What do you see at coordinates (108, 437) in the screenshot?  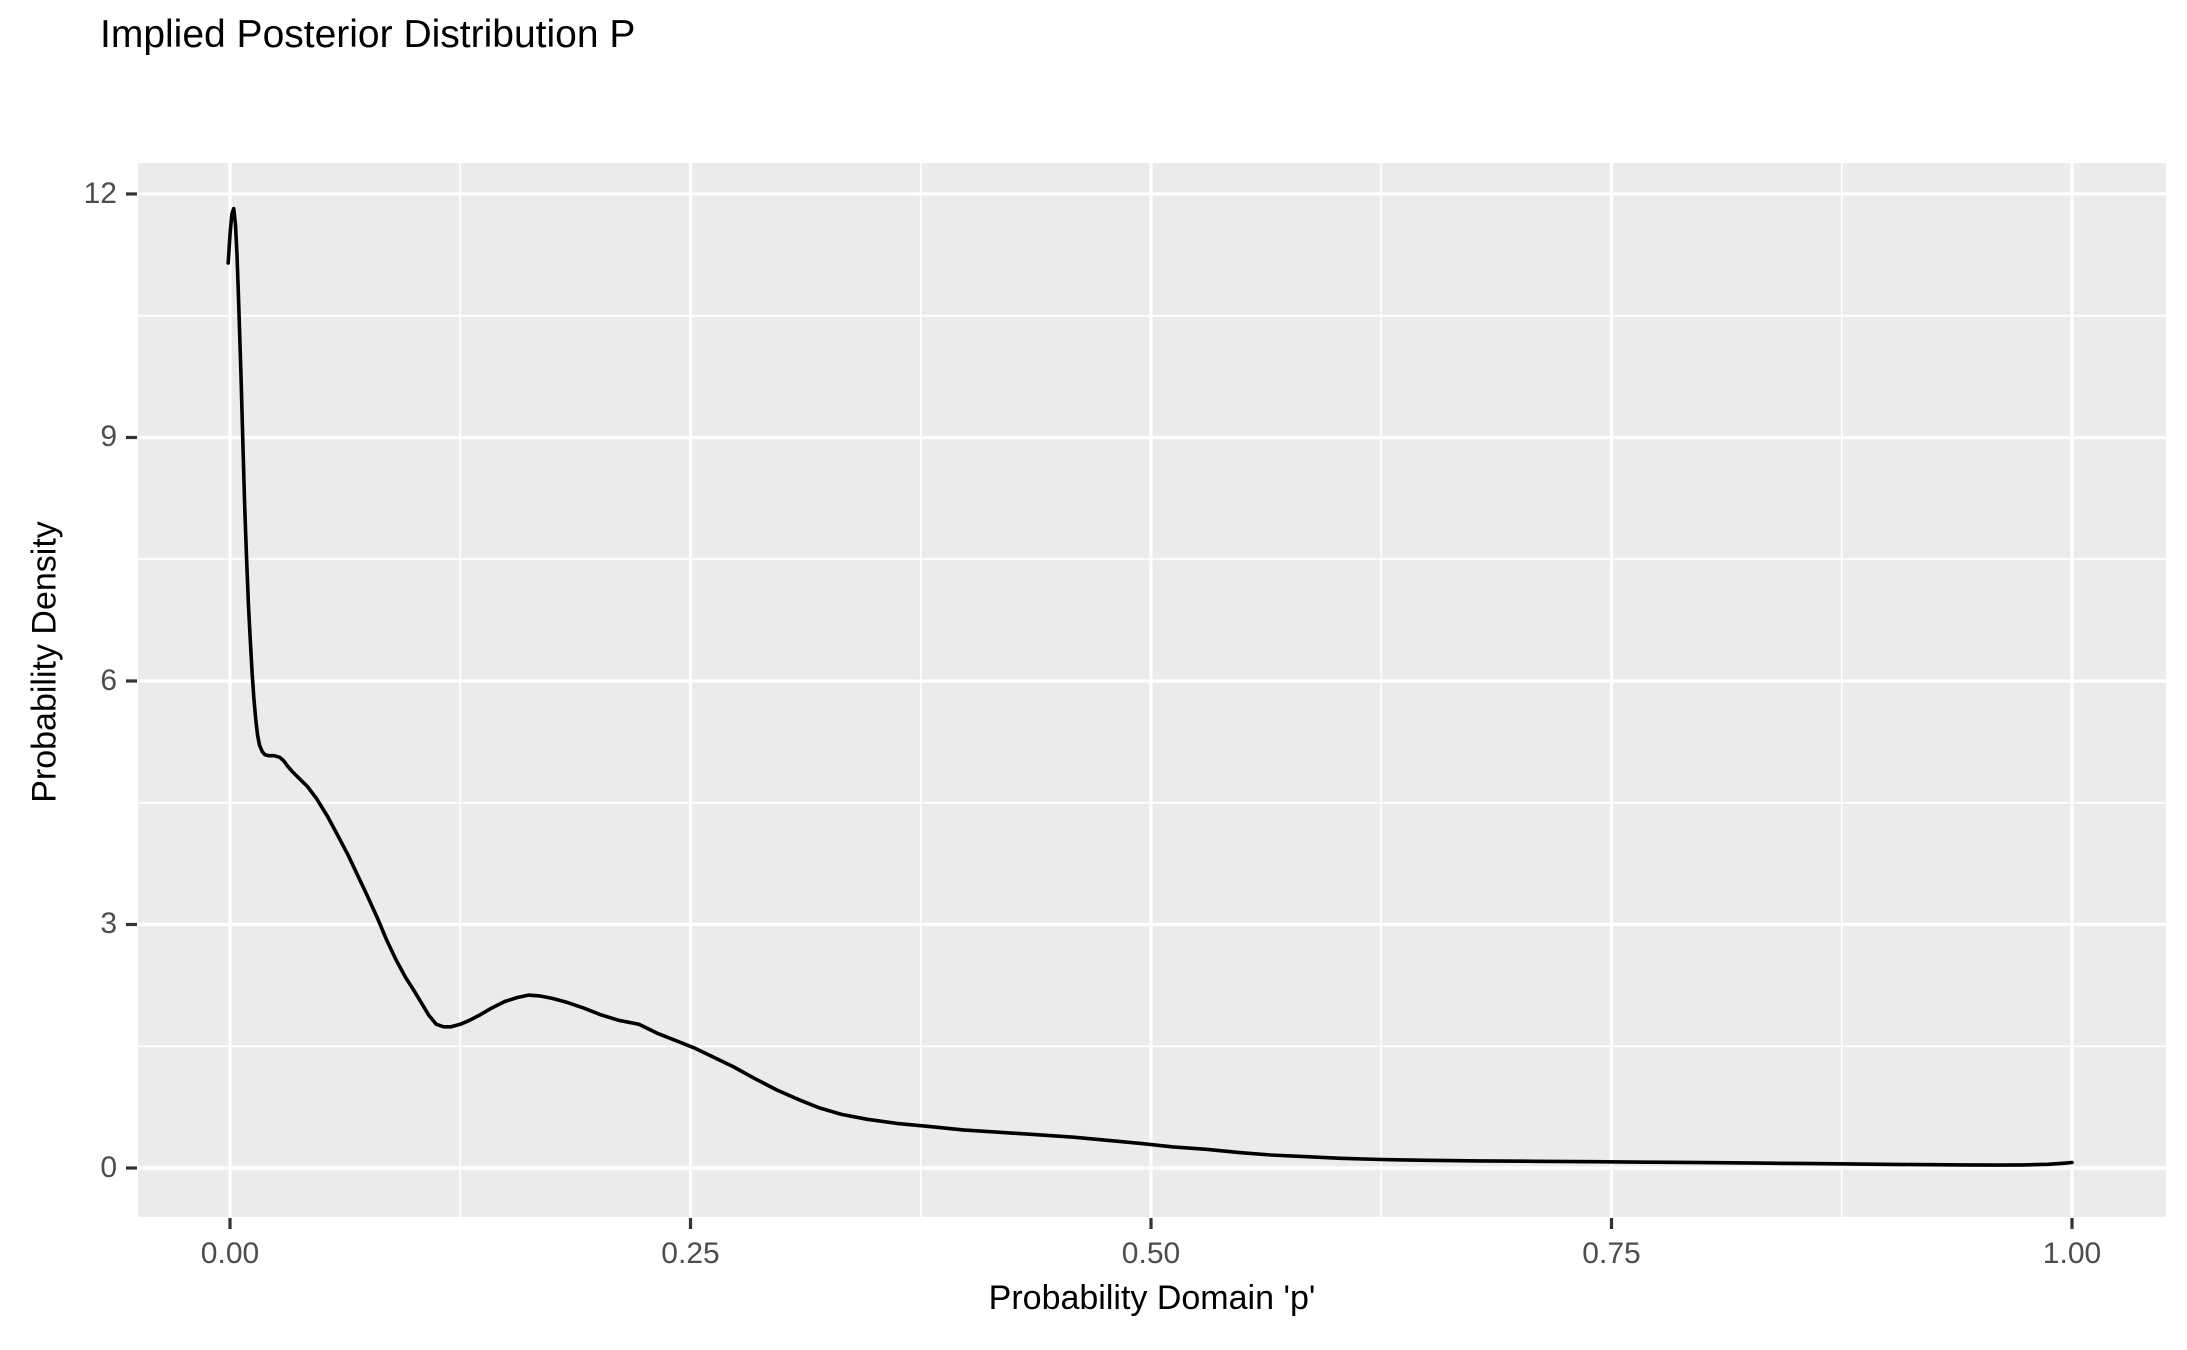 I see `y-tick-label: 9` at bounding box center [108, 437].